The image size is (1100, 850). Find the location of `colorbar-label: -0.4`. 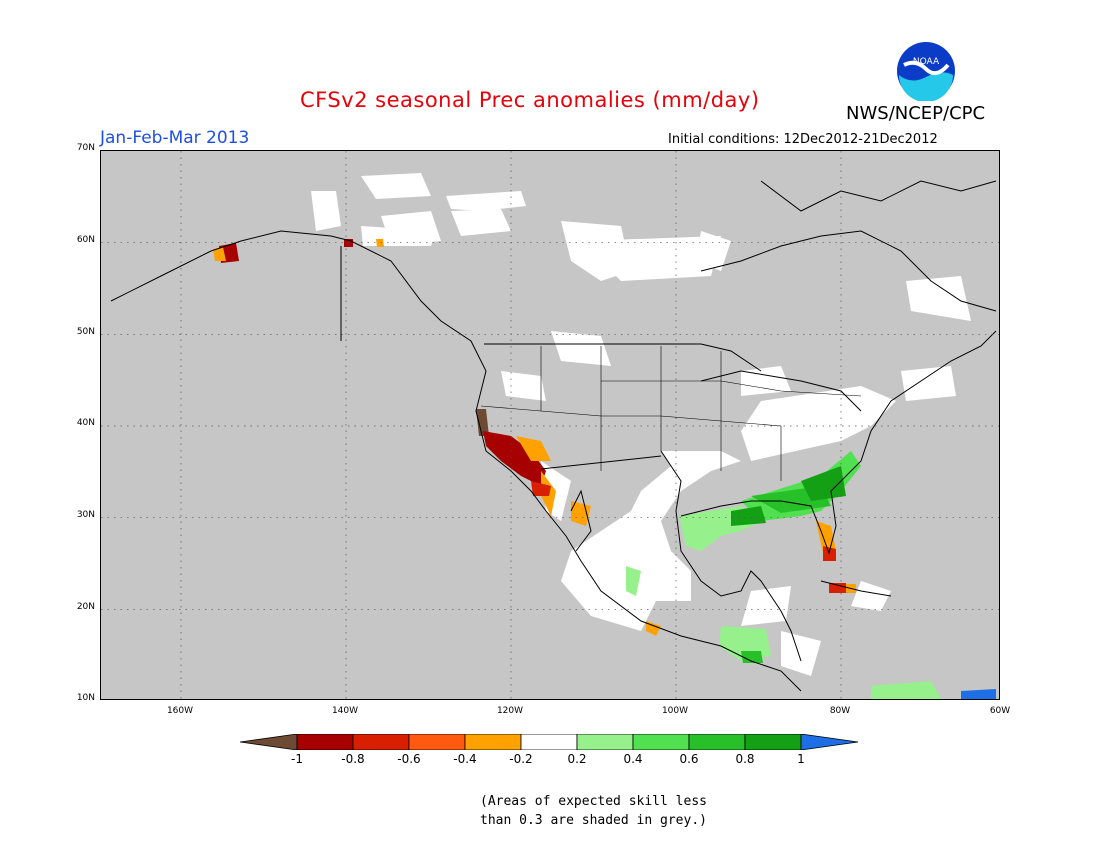

colorbar-label: -0.4 is located at coordinates (465, 759).